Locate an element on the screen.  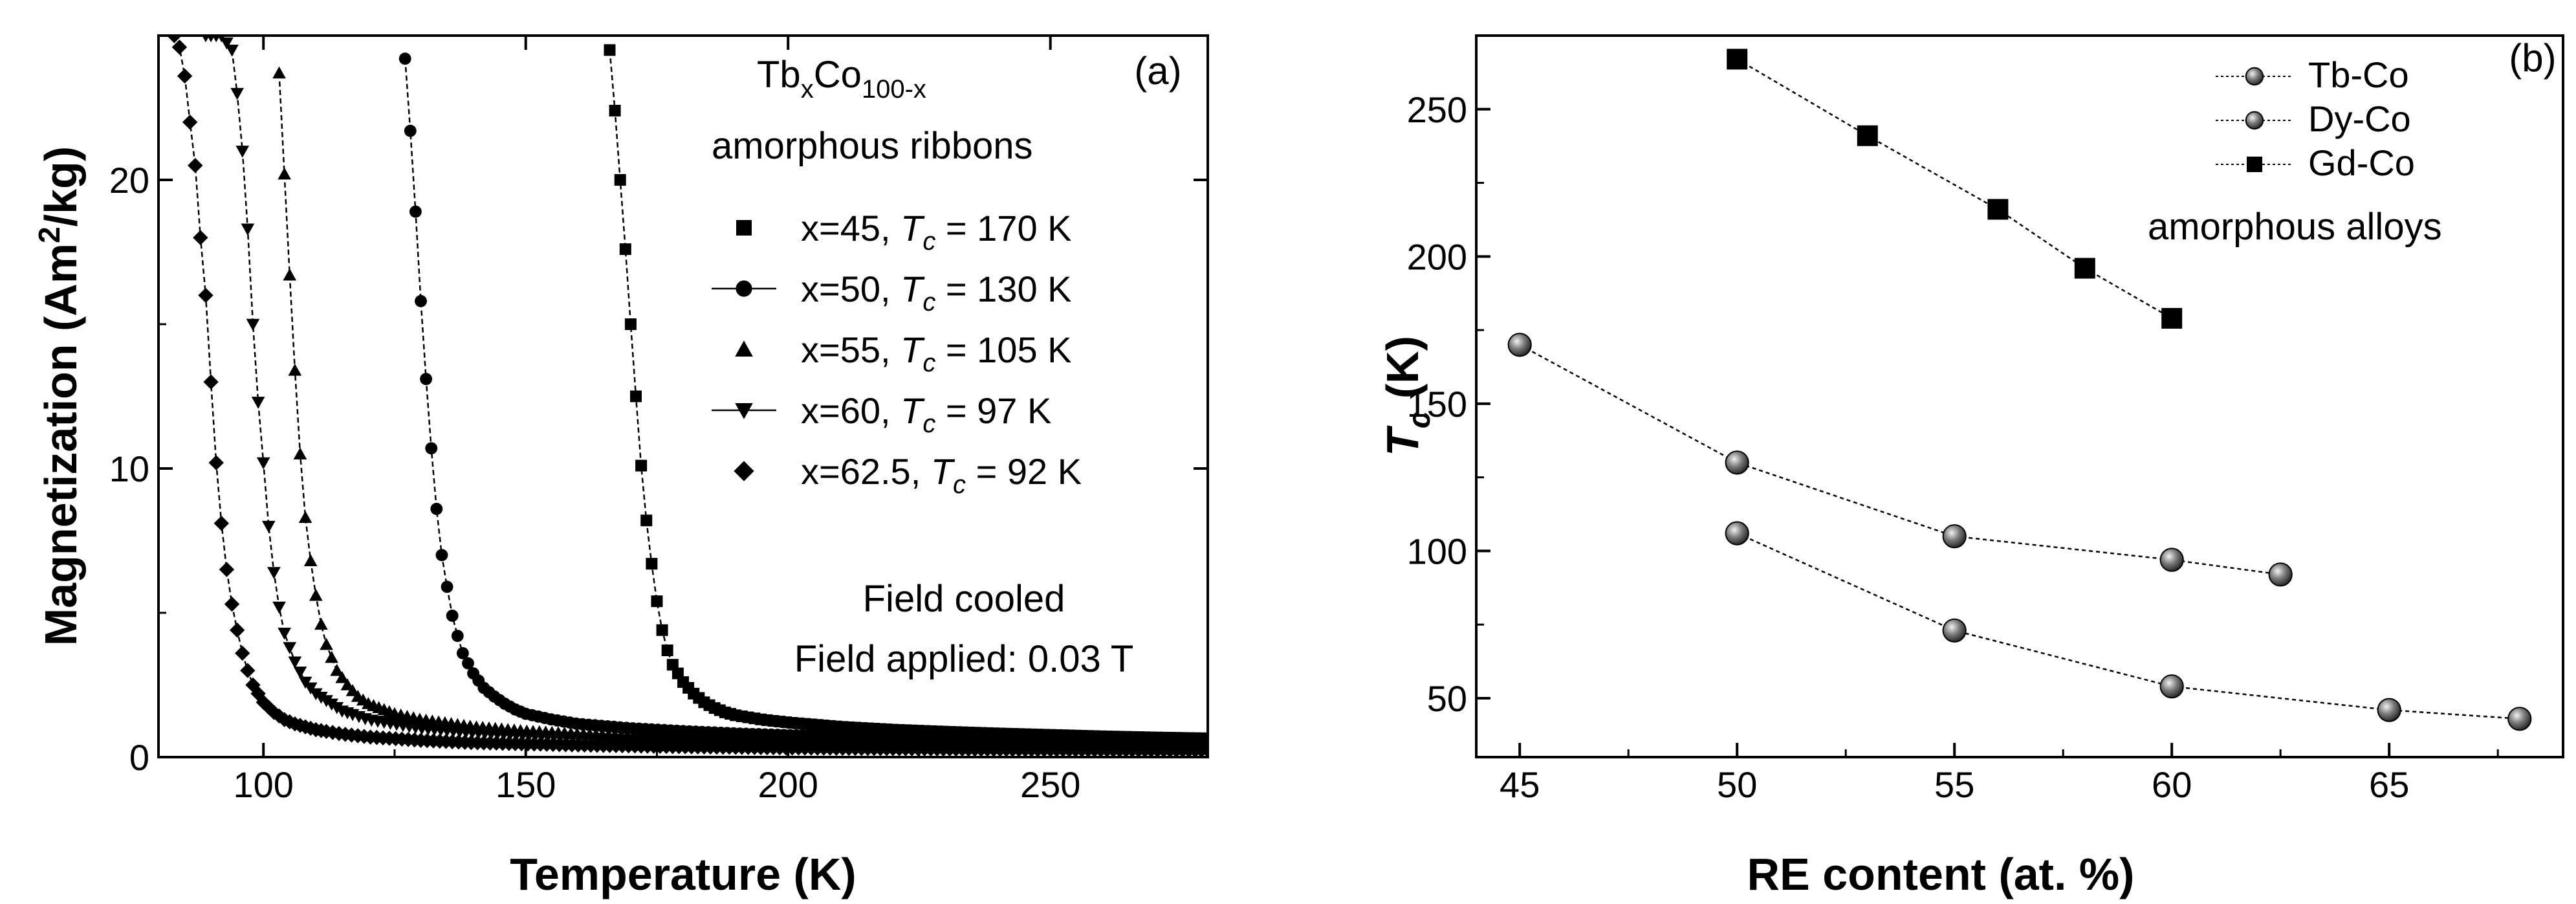
chart-b-panel-label: (b) is located at coordinates (2532, 58).